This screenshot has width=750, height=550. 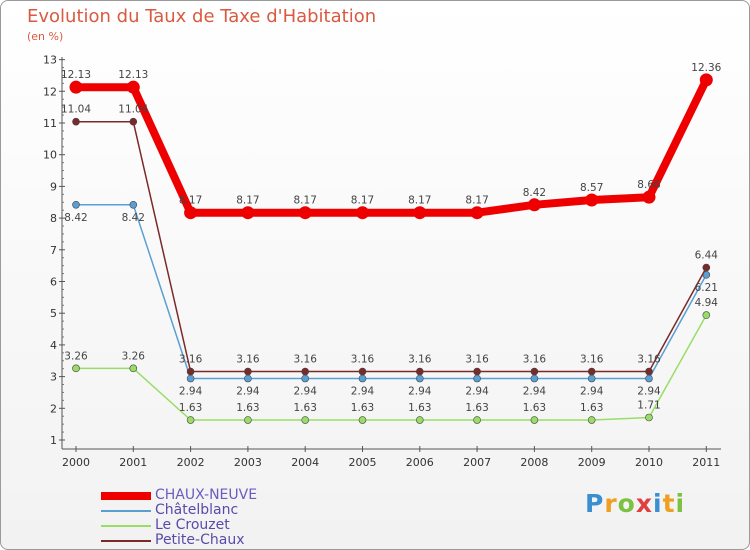 What do you see at coordinates (626, 503) in the screenshot?
I see `logo-letter: o` at bounding box center [626, 503].